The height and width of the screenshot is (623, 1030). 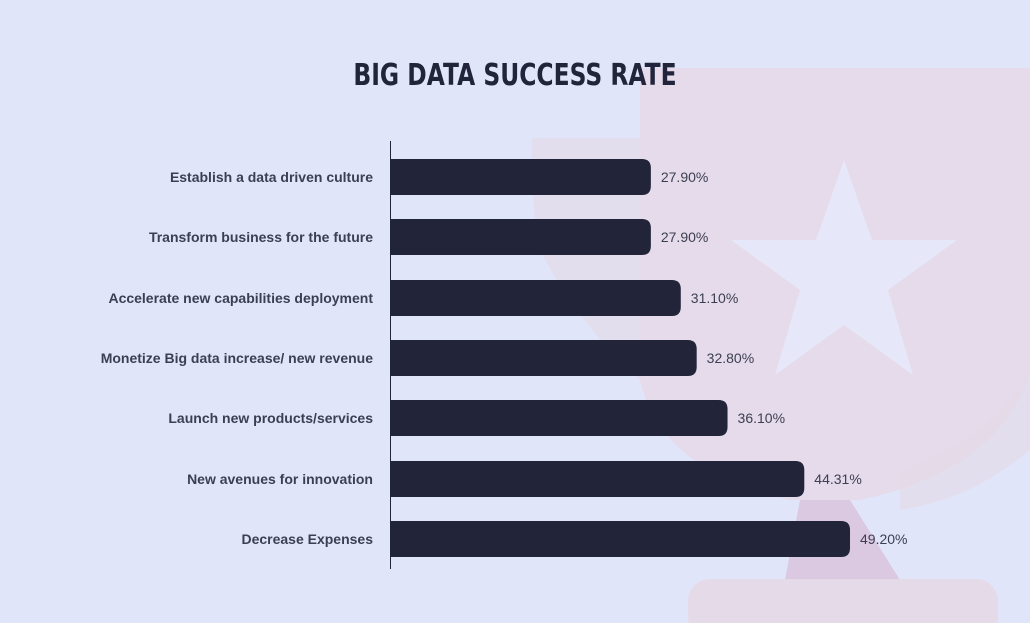 What do you see at coordinates (844, 267) in the screenshot?
I see `star-icon` at bounding box center [844, 267].